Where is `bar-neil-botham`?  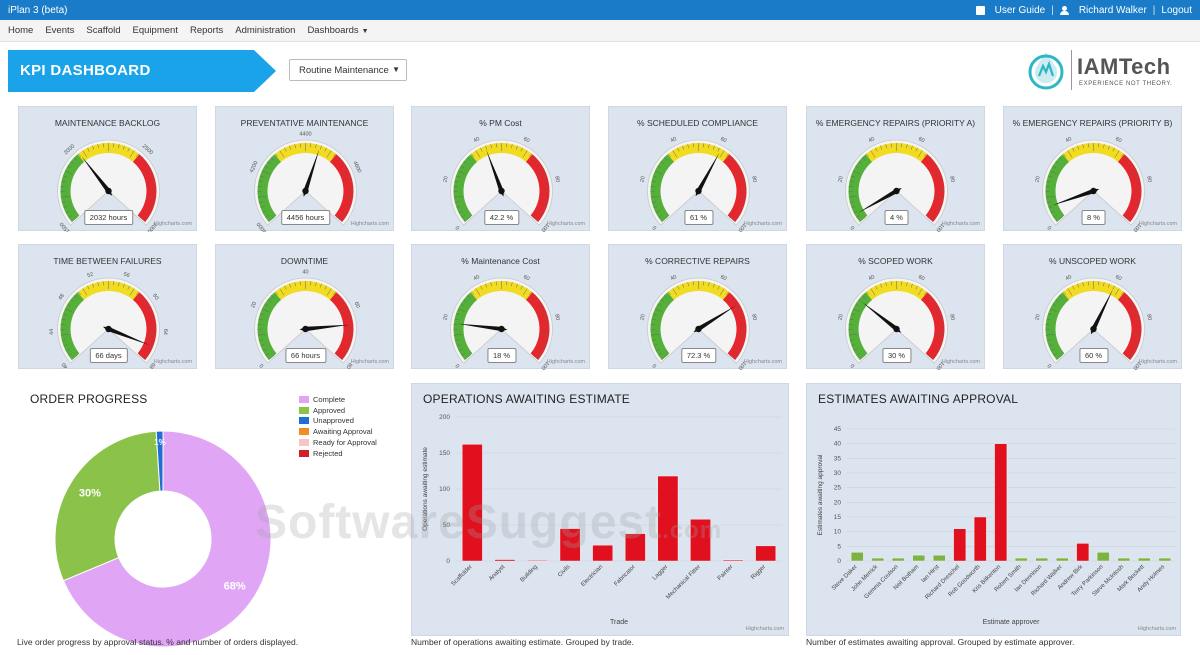
bar-neil-botham is located at coordinates (919, 558).